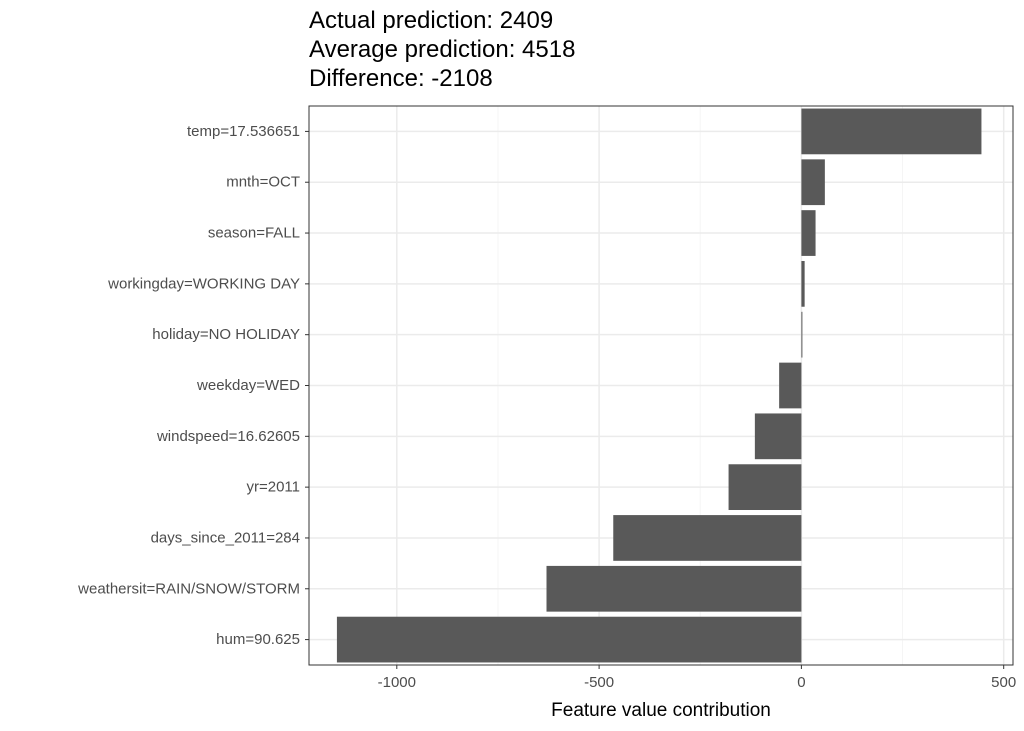  Describe the element at coordinates (273, 487) in the screenshot. I see `y-tick-label: yr=2011` at that location.